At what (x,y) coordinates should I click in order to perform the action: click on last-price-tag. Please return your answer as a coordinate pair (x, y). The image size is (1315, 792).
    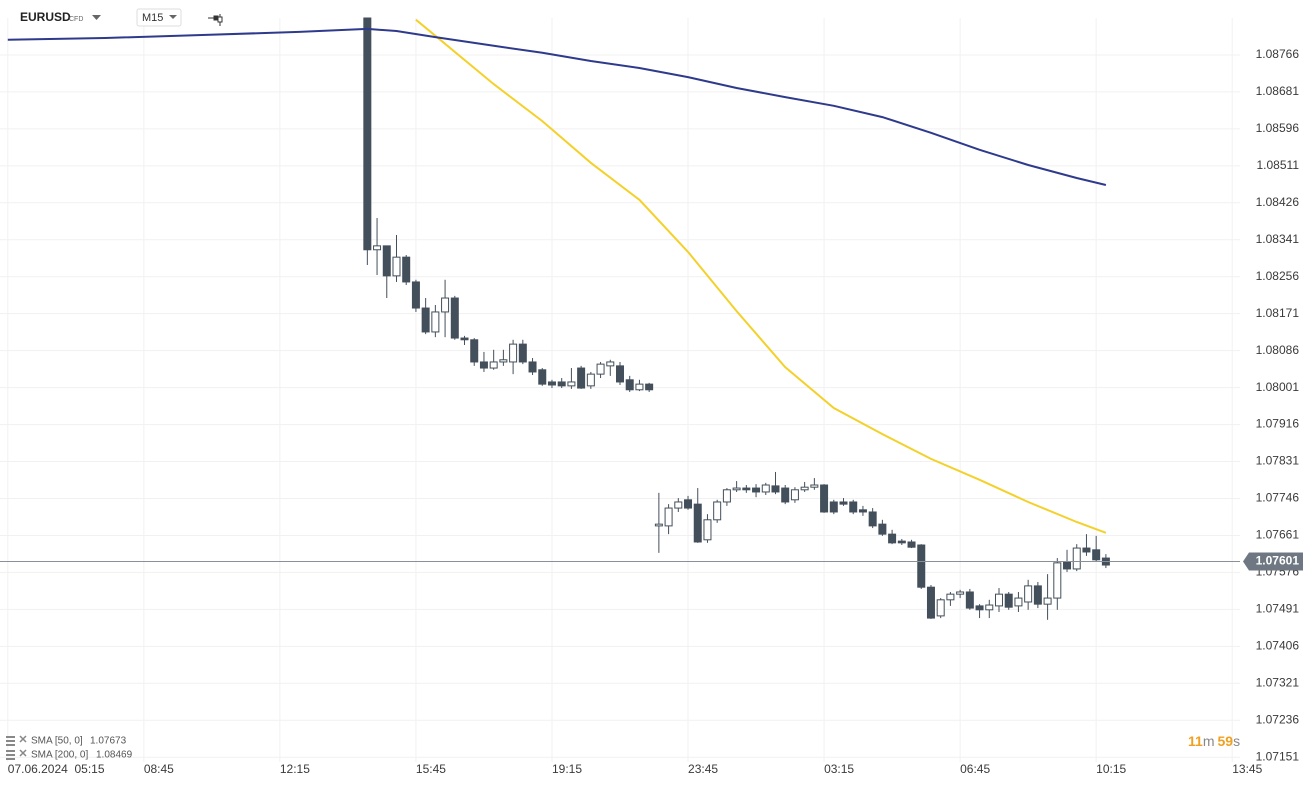
    Looking at the image, I should click on (1273, 561).